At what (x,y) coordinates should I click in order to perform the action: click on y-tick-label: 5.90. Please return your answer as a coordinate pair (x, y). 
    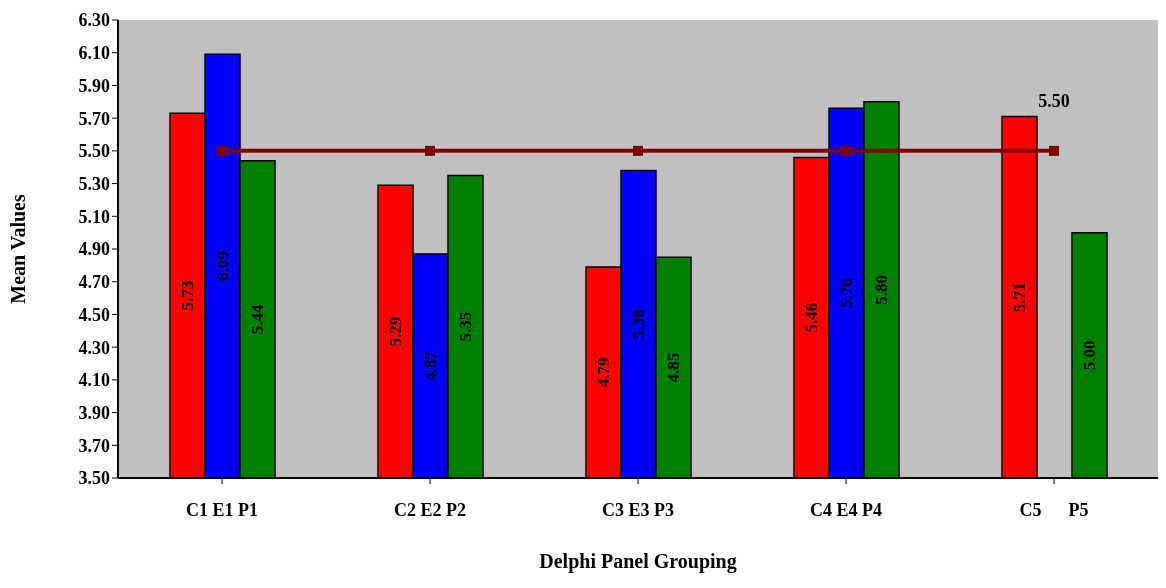
    Looking at the image, I should click on (94, 85).